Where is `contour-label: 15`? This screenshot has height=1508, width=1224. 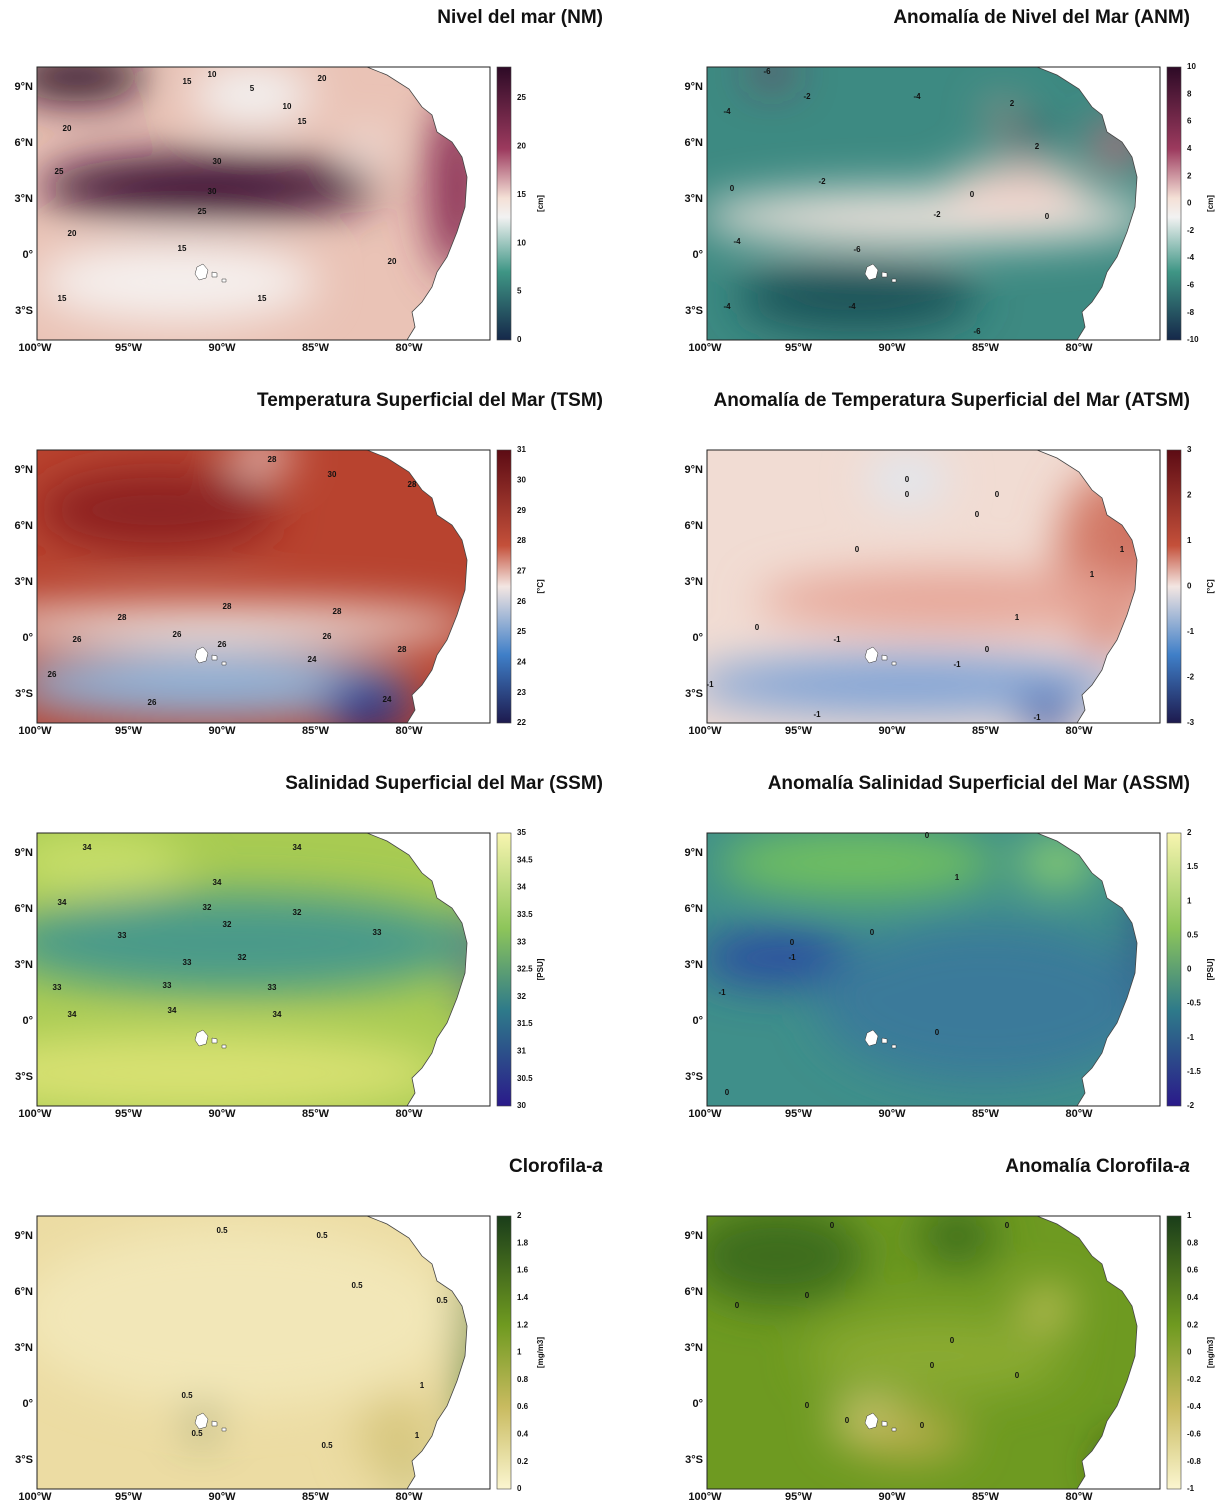
contour-label: 15 is located at coordinates (262, 298).